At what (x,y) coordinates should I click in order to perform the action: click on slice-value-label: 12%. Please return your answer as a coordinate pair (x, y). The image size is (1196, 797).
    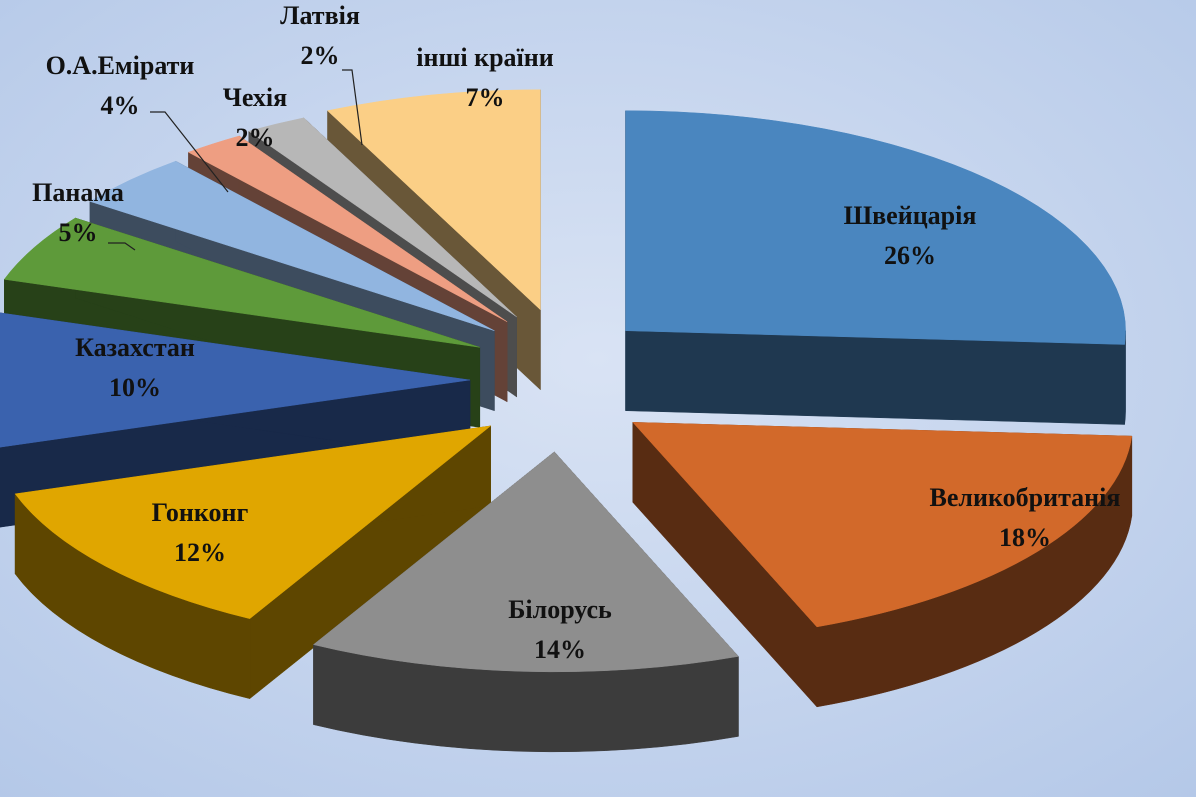
    Looking at the image, I should click on (200, 552).